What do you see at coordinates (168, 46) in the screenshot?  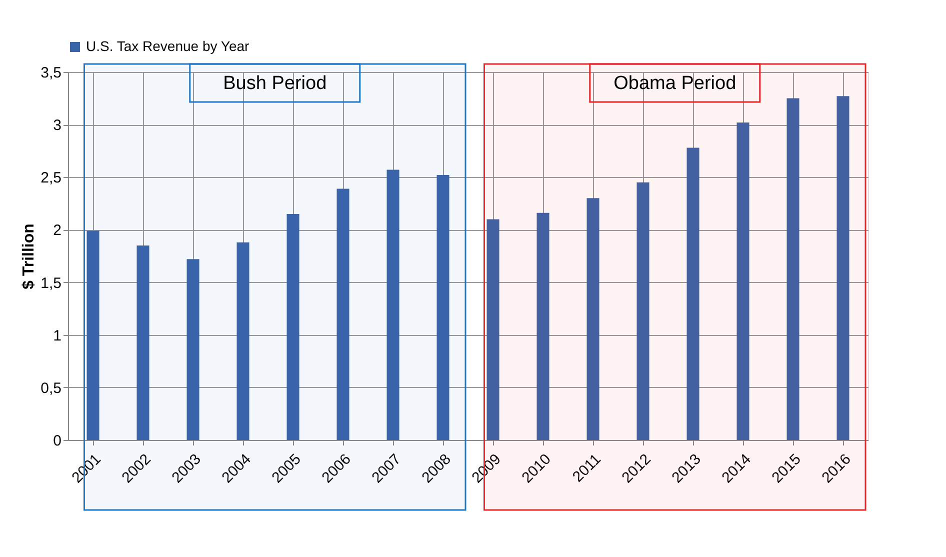 I see `legend-label: U.S. Tax Revenue by Year` at bounding box center [168, 46].